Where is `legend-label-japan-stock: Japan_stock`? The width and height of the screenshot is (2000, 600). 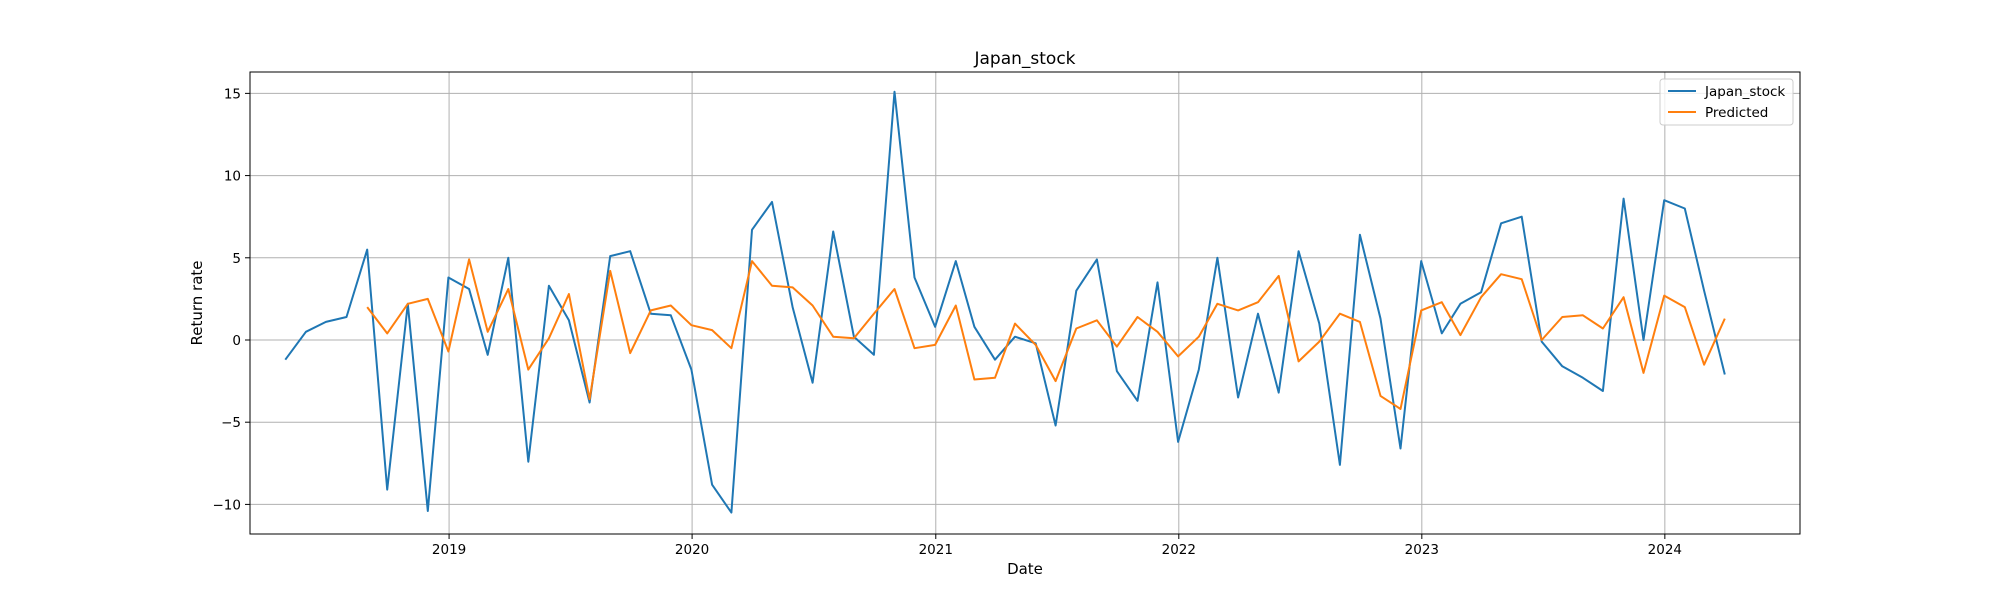
legend-label-japan-stock: Japan_stock is located at coordinates (1744, 92).